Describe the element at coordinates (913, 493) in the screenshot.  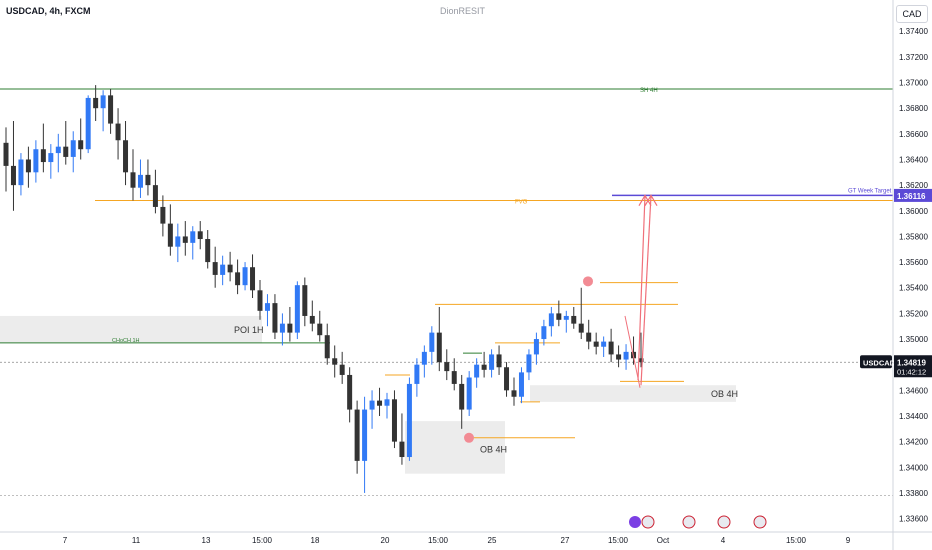
I see `price-tick-label: 1.33800` at that location.